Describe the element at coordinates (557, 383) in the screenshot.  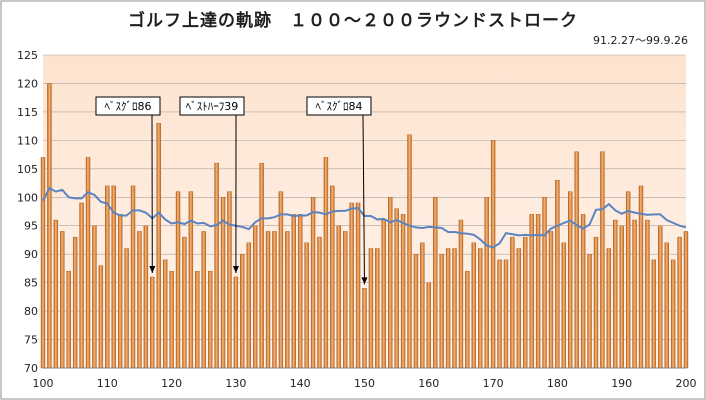
I see `x-tick-label: 180` at that location.